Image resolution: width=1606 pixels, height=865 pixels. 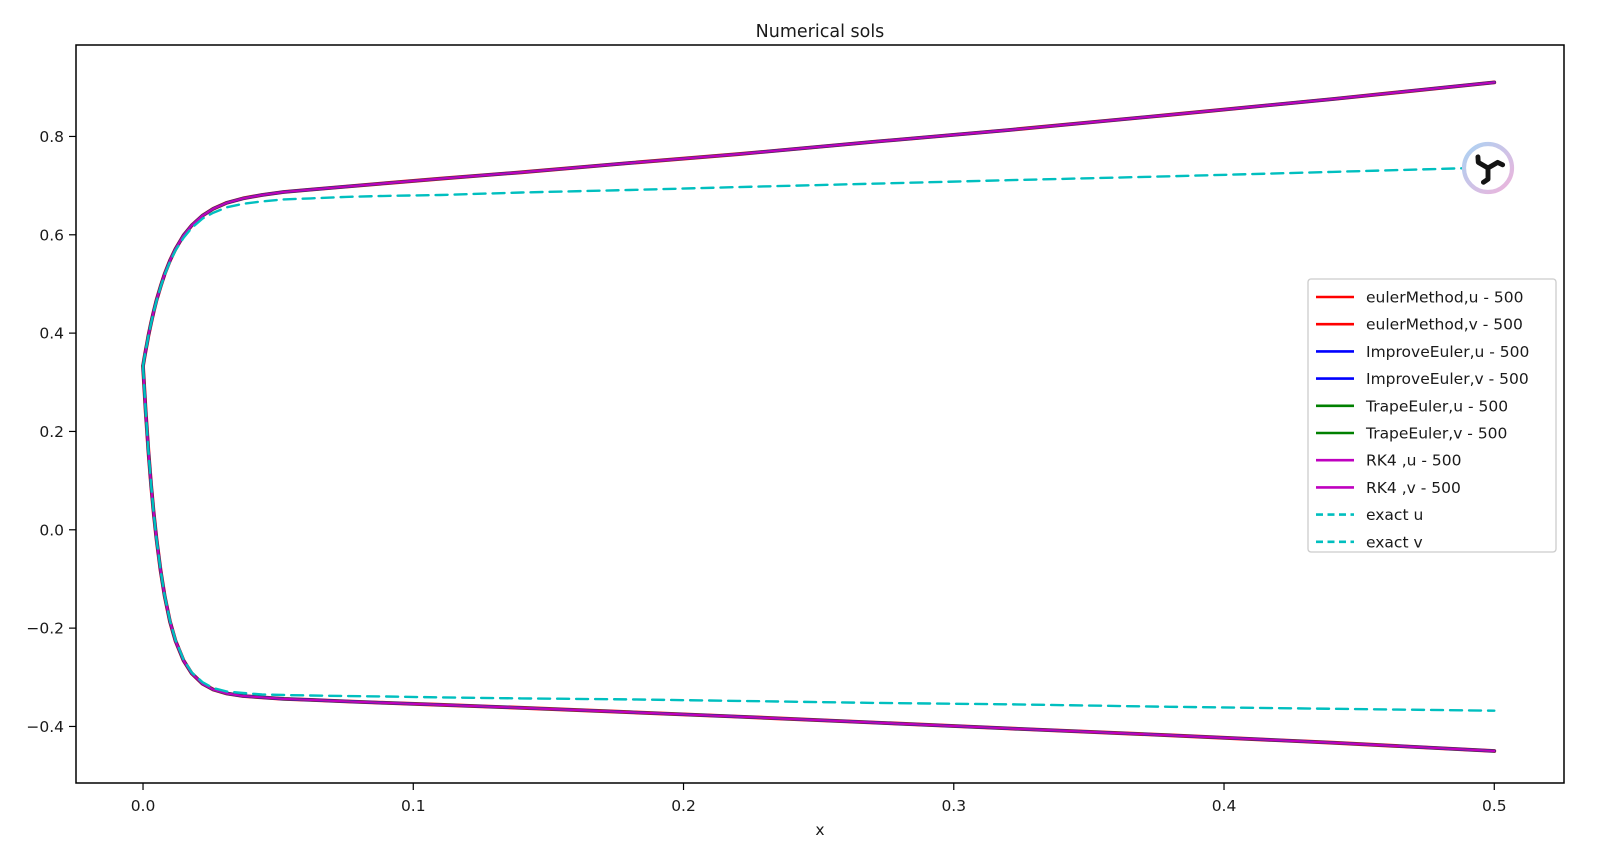 I want to click on legend-entry: RK4 ,u - 500, so click(x=1389, y=461).